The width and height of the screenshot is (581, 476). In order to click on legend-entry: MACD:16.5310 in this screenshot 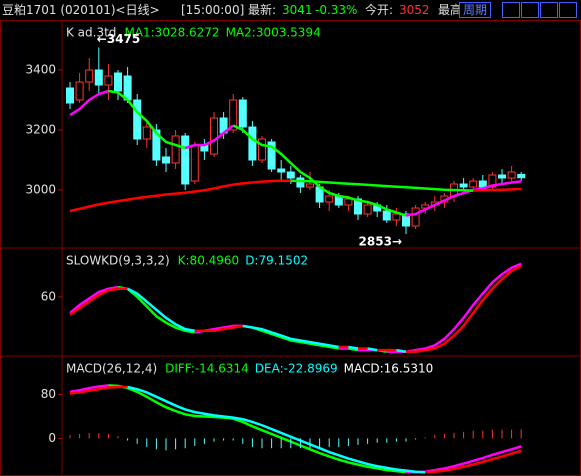, I will do `click(389, 369)`.